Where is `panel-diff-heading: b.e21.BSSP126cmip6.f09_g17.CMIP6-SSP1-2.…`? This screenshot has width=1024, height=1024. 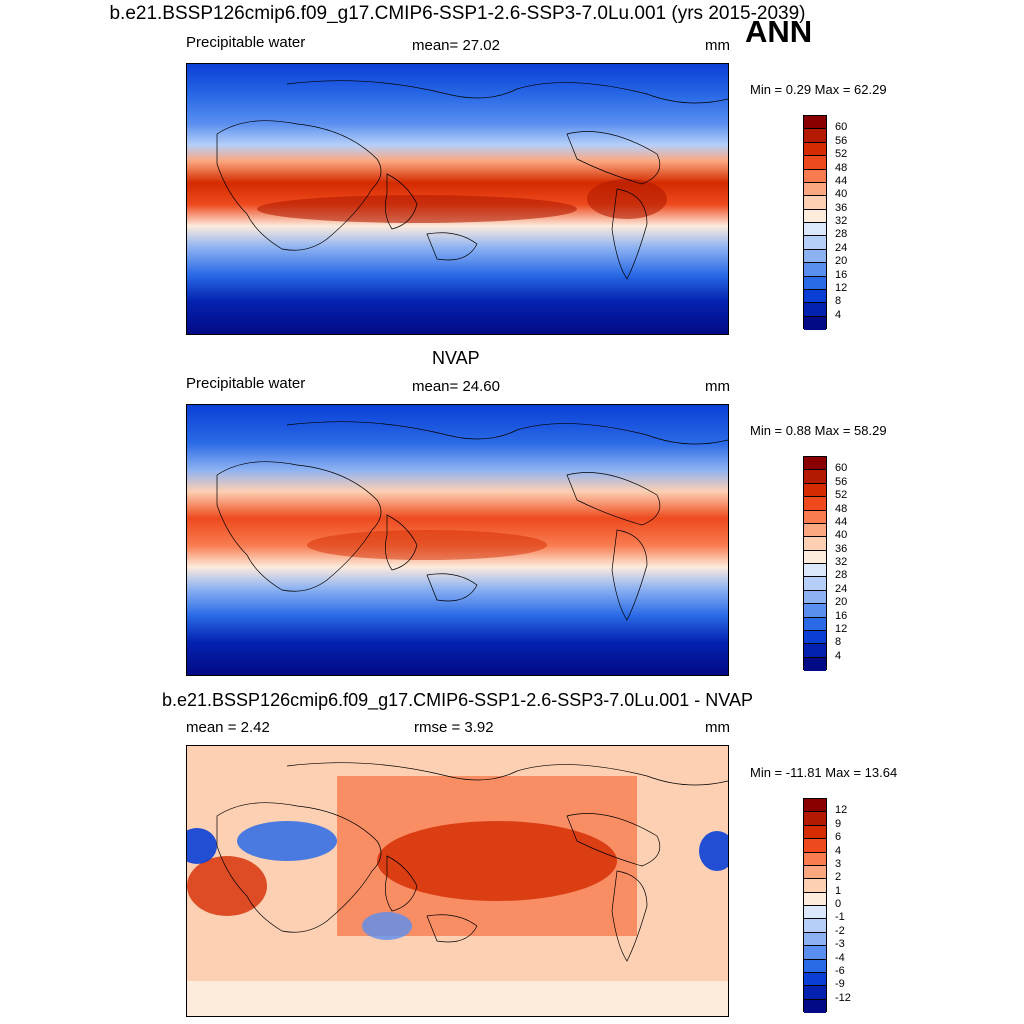
panel-diff-heading: b.e21.BSSP126cmip6.f09_g17.CMIP6-SSP1-2.… is located at coordinates (457, 700).